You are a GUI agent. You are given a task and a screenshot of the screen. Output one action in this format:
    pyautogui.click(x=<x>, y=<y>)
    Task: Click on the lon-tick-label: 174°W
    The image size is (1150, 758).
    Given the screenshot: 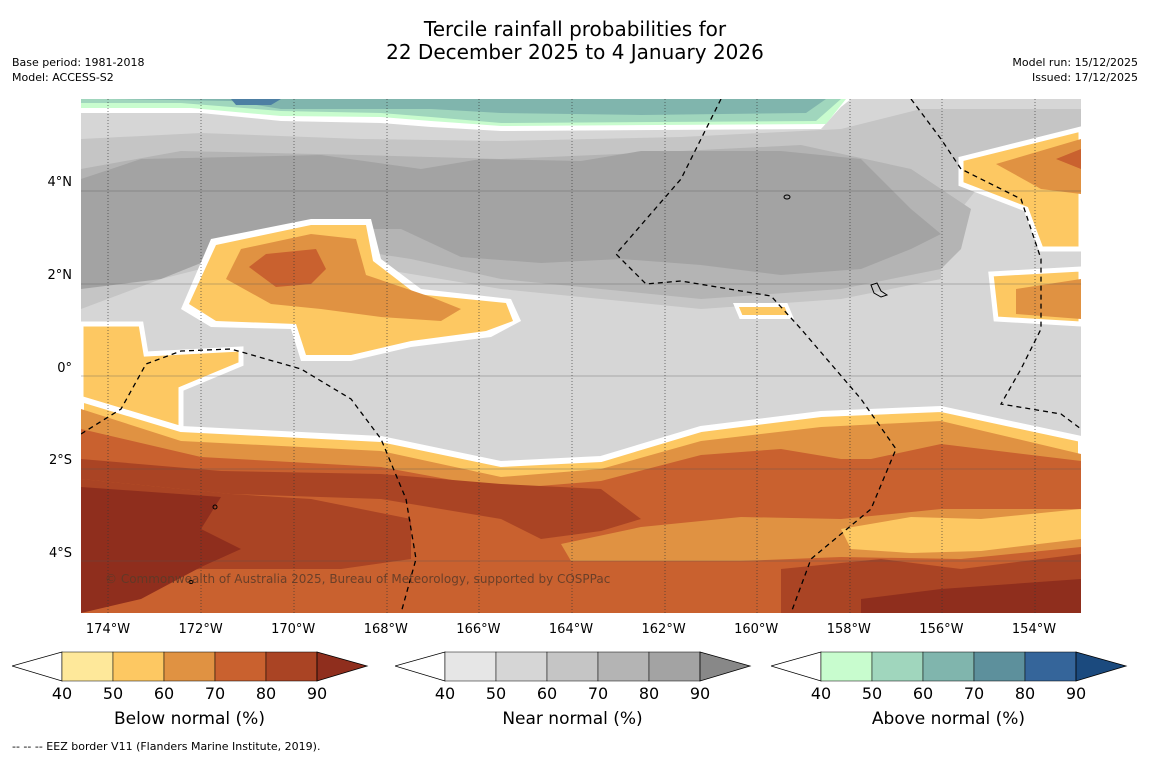 What is the action you would take?
    pyautogui.click(x=108, y=629)
    